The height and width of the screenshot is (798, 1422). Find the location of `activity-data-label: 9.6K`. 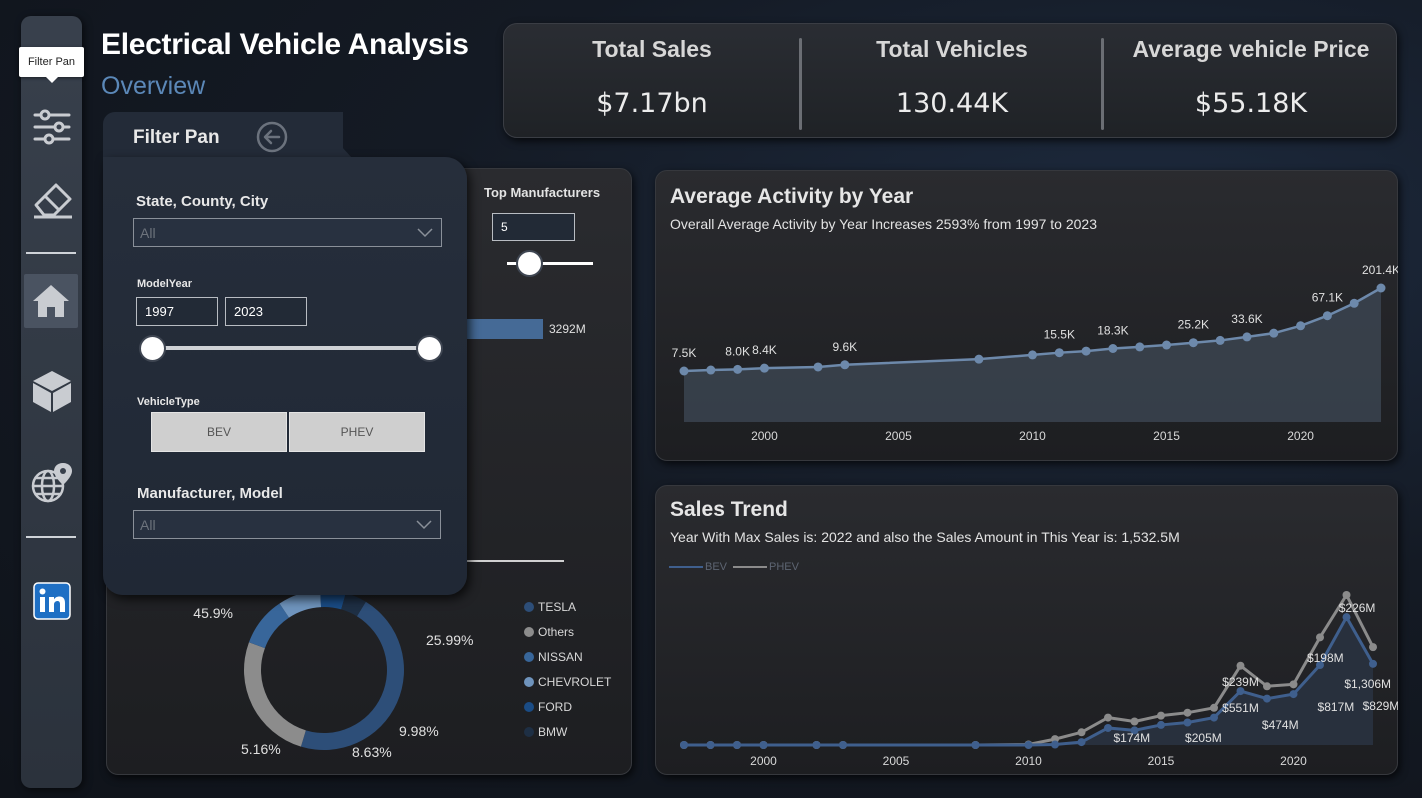

activity-data-label: 9.6K is located at coordinates (845, 347).